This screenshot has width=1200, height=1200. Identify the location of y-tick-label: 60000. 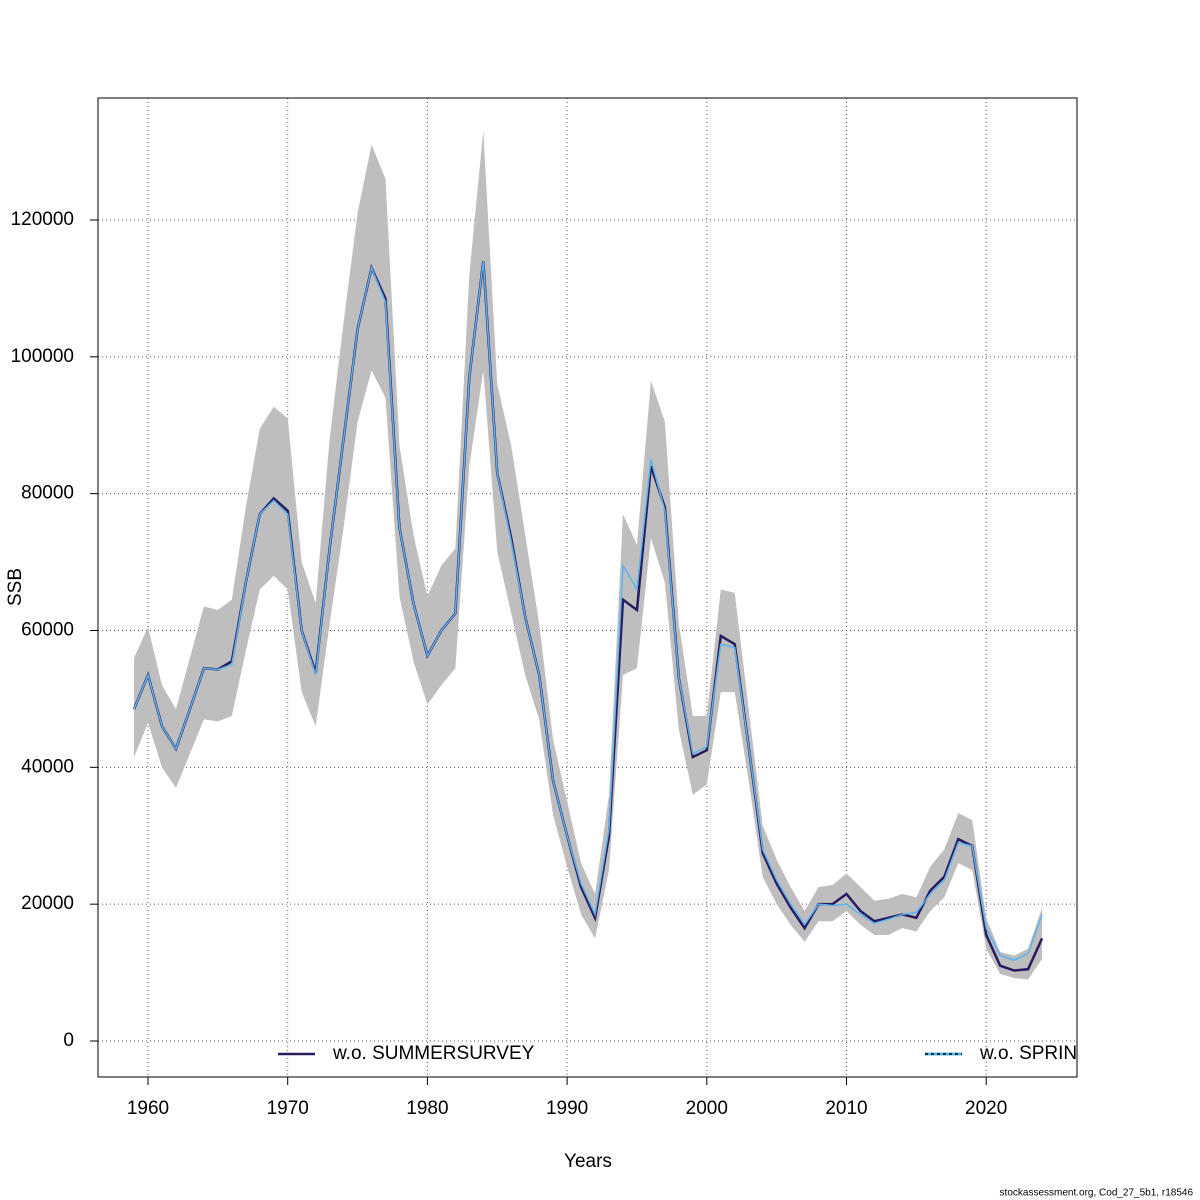
(47, 630).